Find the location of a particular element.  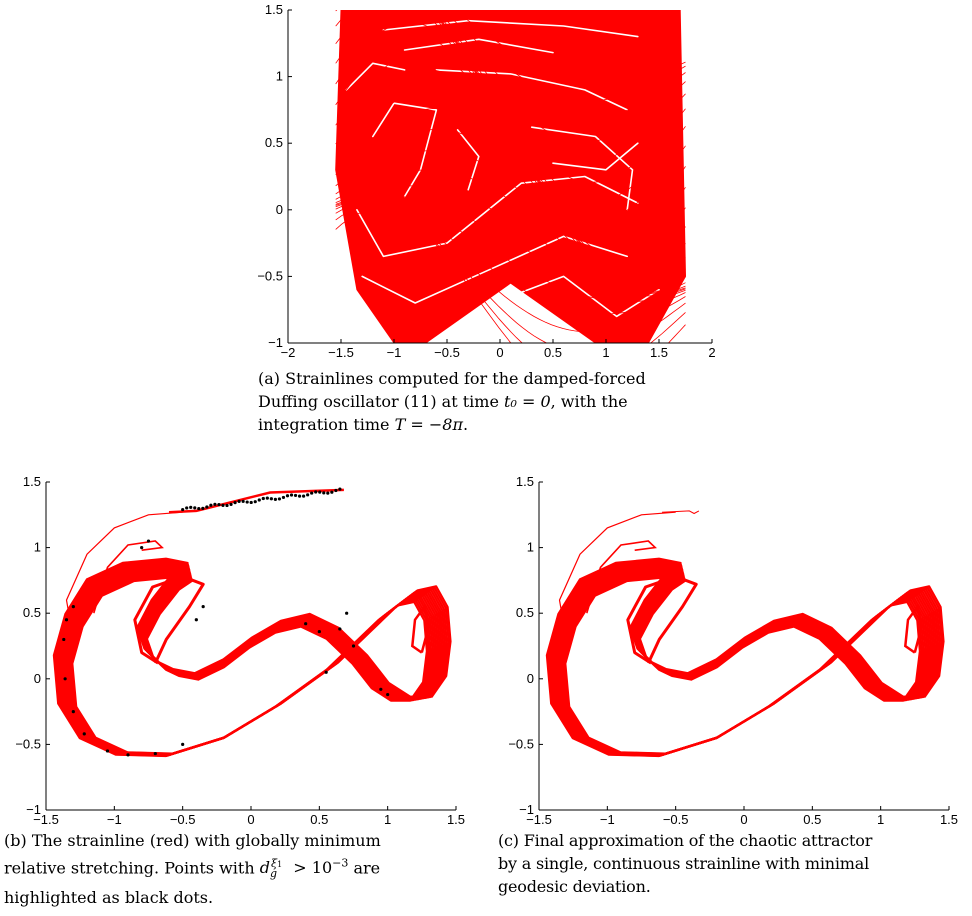

caption-c-label: (c) is located at coordinates (508, 840).